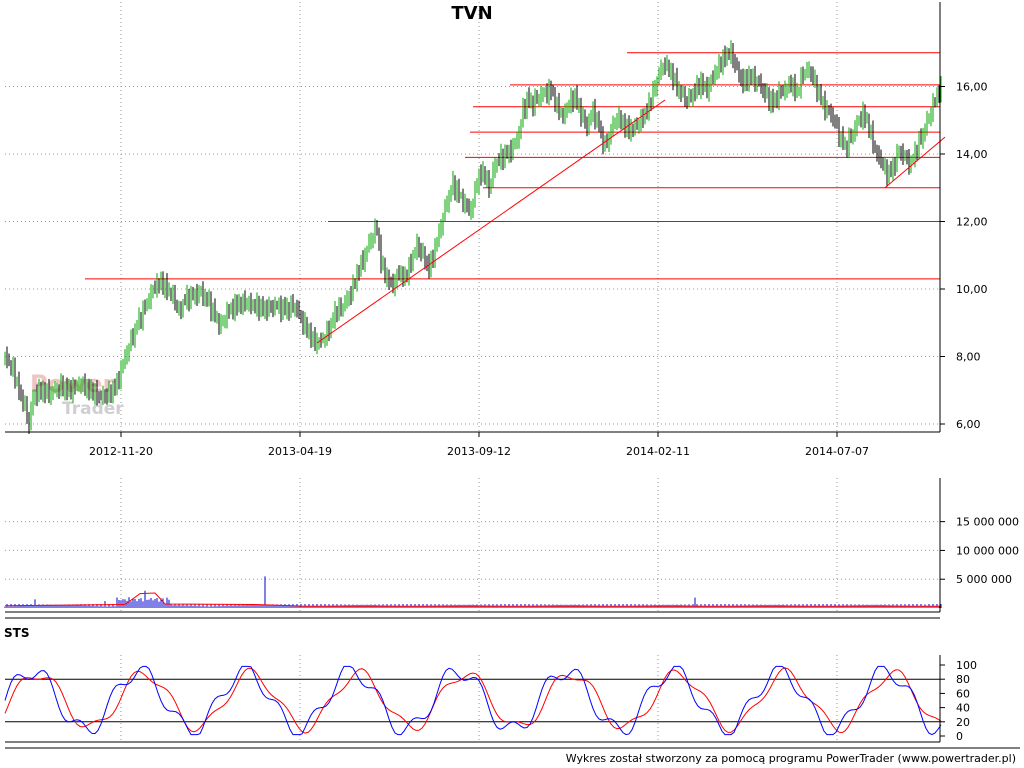 This screenshot has width=1024, height=768. I want to click on y-tick-label: 10,00, so click(972, 289).